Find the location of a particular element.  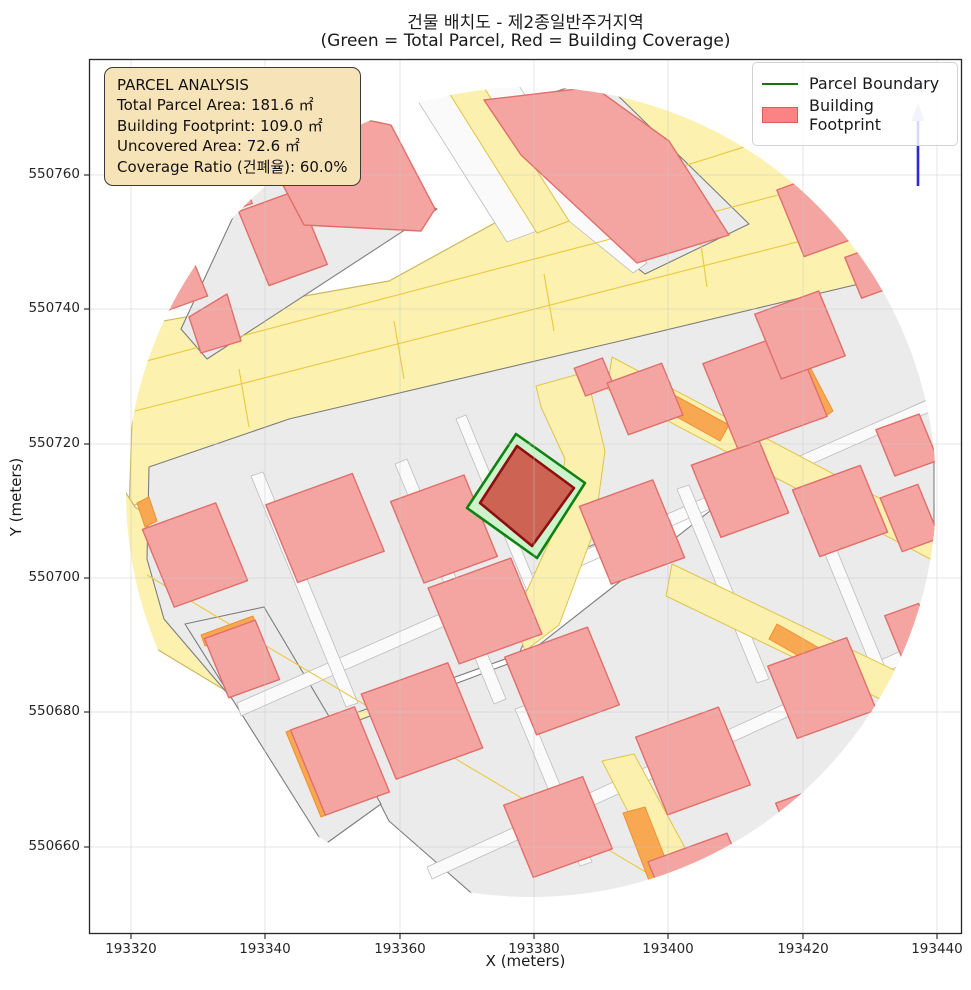

y-axis-label: Y (meters) is located at coordinates (16, 497).